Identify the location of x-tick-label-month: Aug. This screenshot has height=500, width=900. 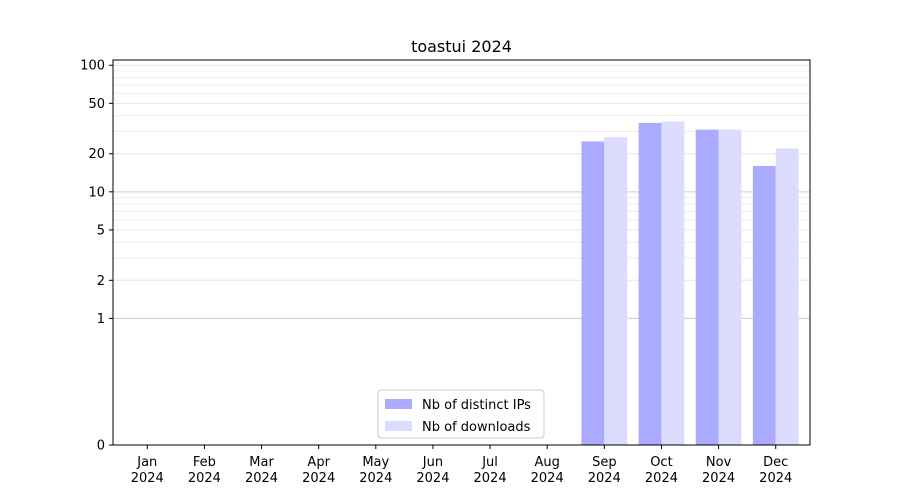
(547, 462).